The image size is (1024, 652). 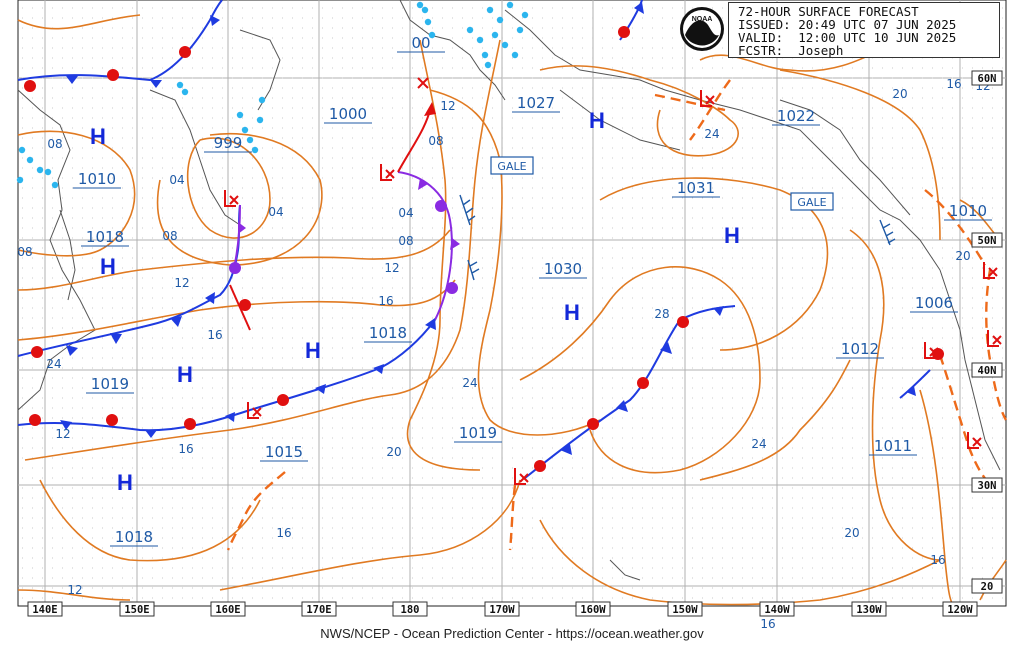 I want to click on pressure-value: 999, so click(x=228, y=143).